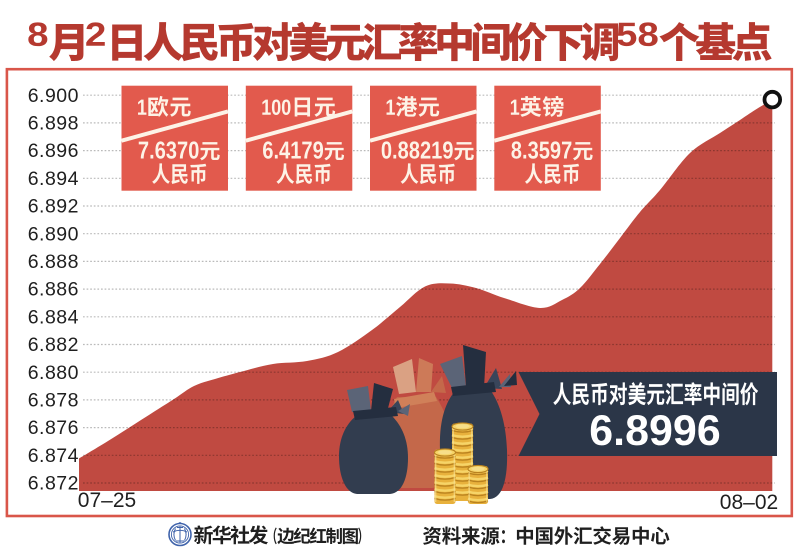  What do you see at coordinates (53, 484) in the screenshot?
I see `svg-text: 6.872` at bounding box center [53, 484].